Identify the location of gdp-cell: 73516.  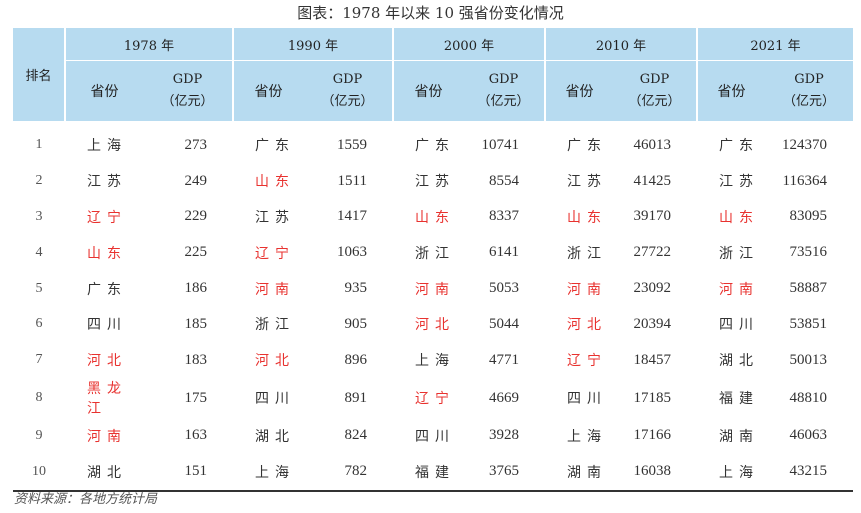
(808, 252).